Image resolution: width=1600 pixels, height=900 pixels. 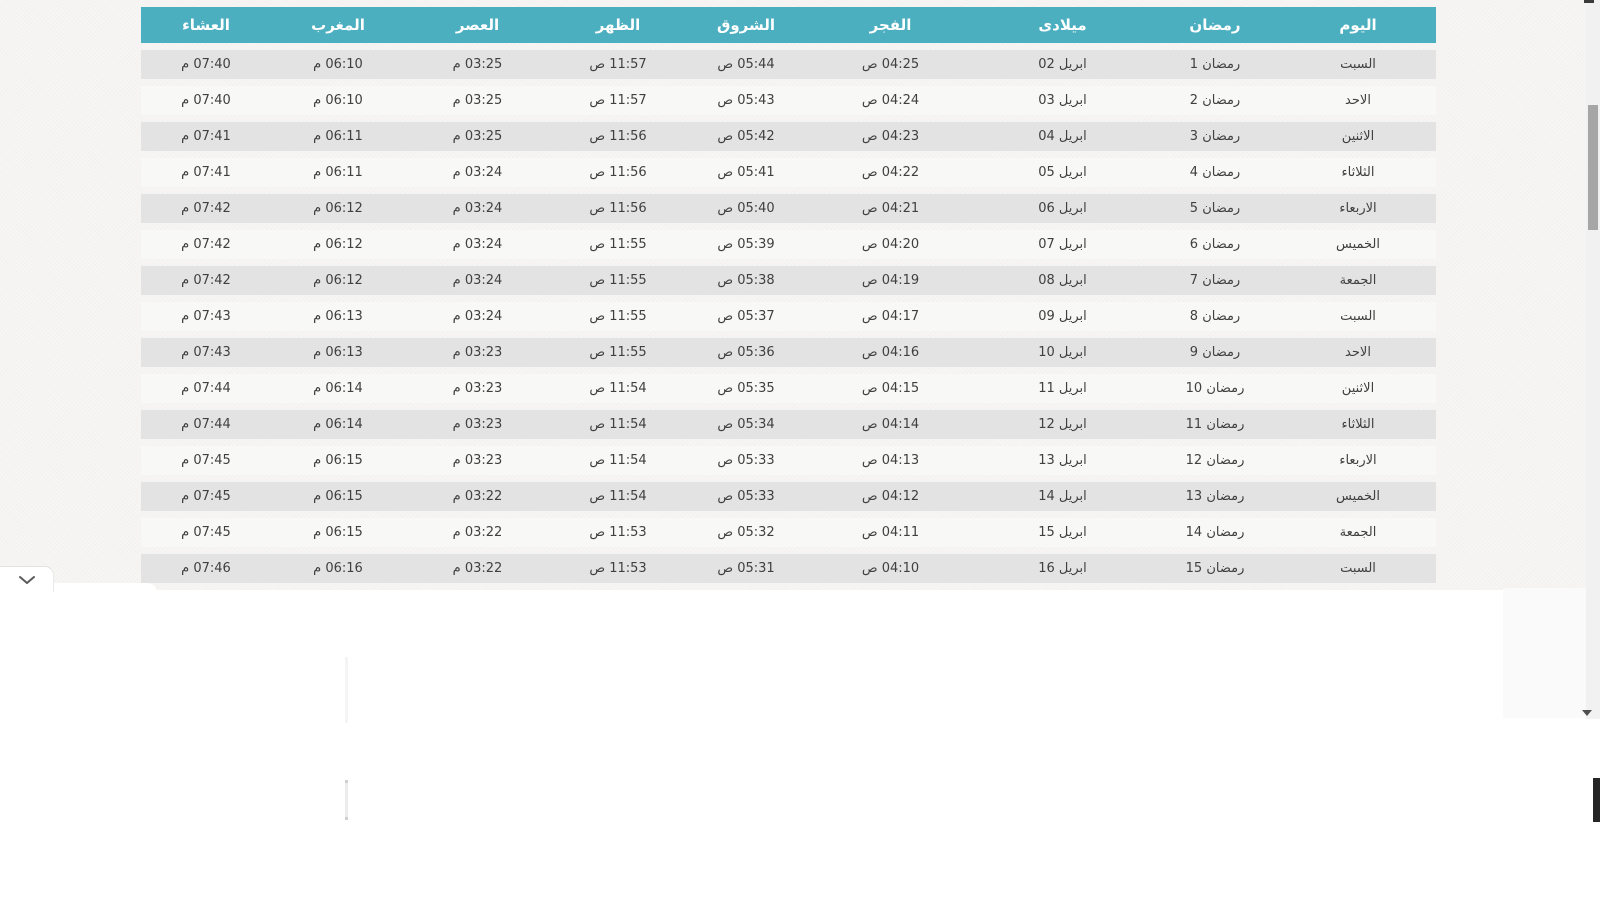 What do you see at coordinates (1358, 568) in the screenshot?
I see `cell-day: السبت` at bounding box center [1358, 568].